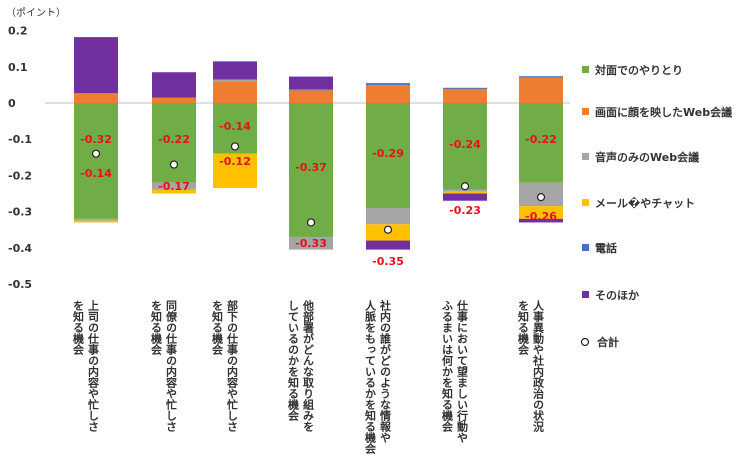 The height and width of the screenshot is (476, 750). I want to click on category-label: しているのかを知る機会, so click(294, 361).